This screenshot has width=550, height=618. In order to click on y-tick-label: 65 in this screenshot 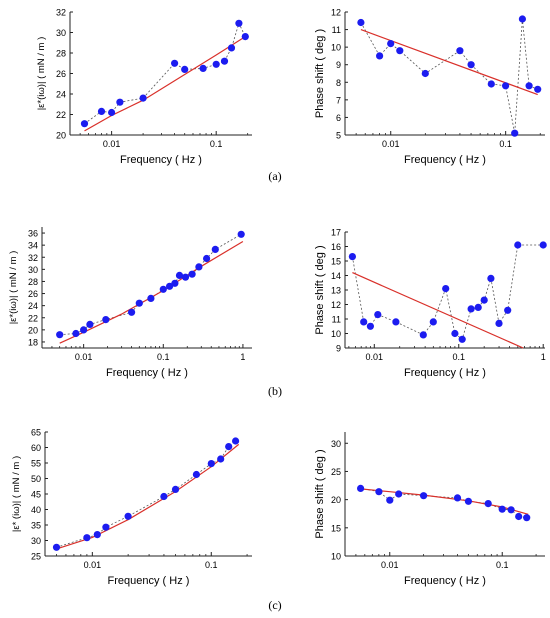, I will do `click(36, 433)`.